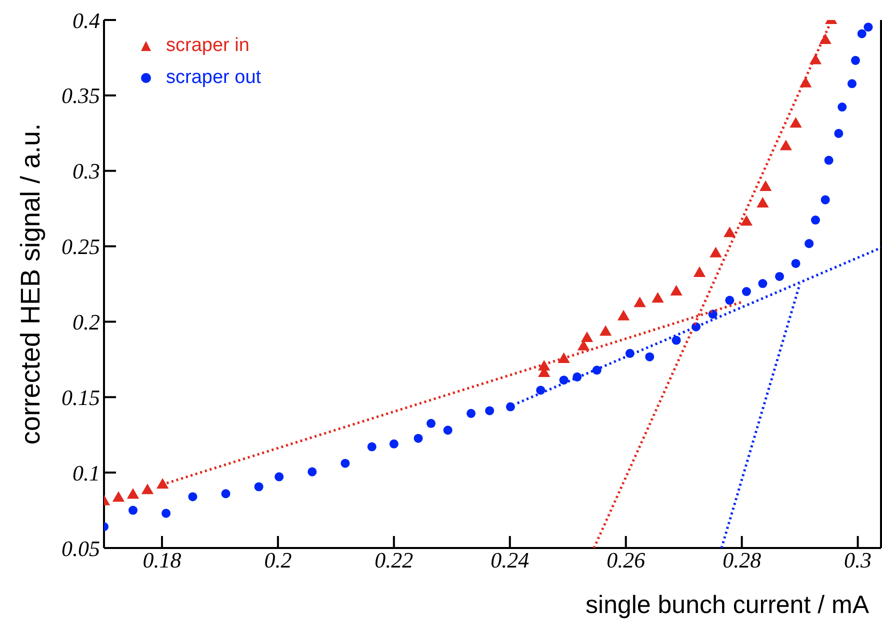 This screenshot has width=882, height=625. What do you see at coordinates (208, 46) in the screenshot?
I see `legend-label: scraper in` at bounding box center [208, 46].